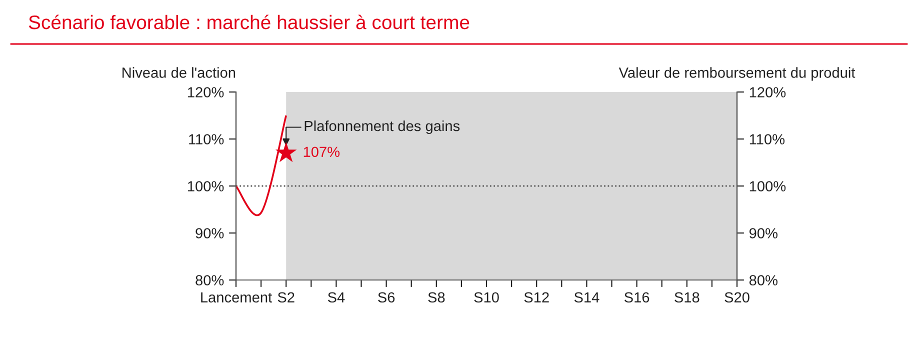 The width and height of the screenshot is (918, 344). What do you see at coordinates (206, 186) in the screenshot?
I see `y-tick-label: 100%` at bounding box center [206, 186].